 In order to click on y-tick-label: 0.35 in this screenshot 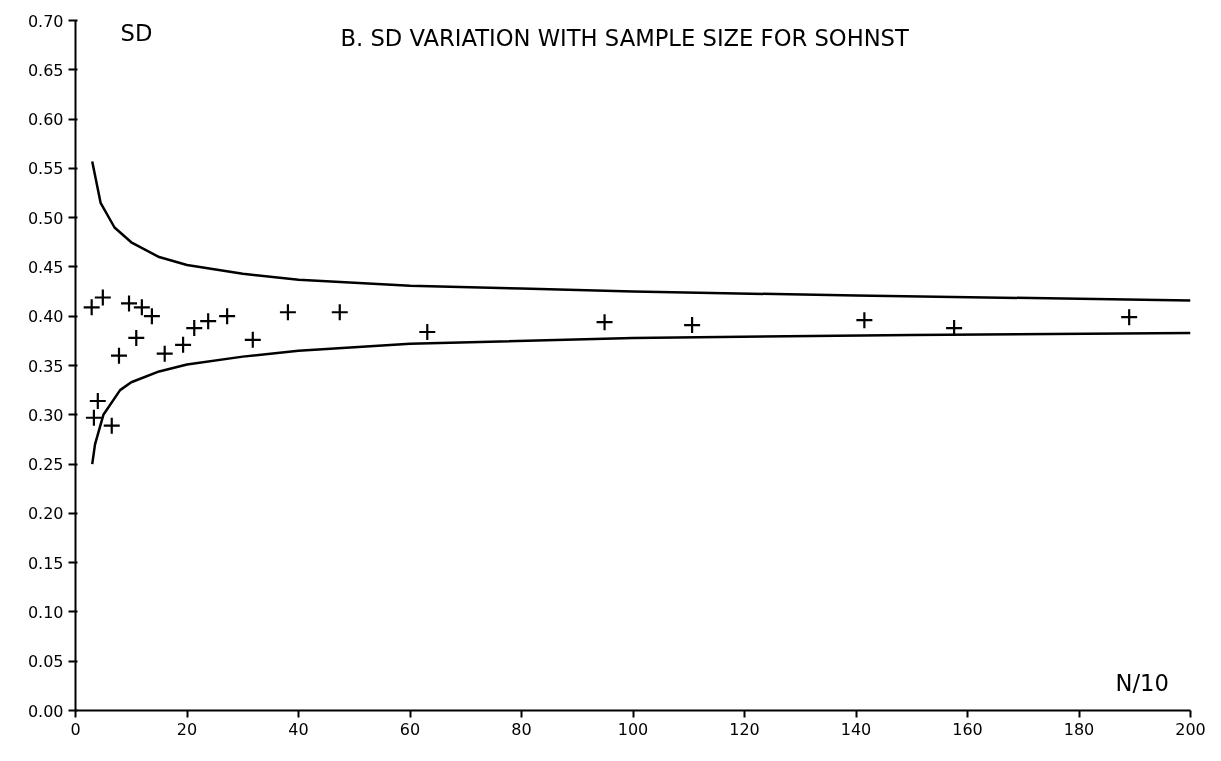, I will do `click(45, 366)`.